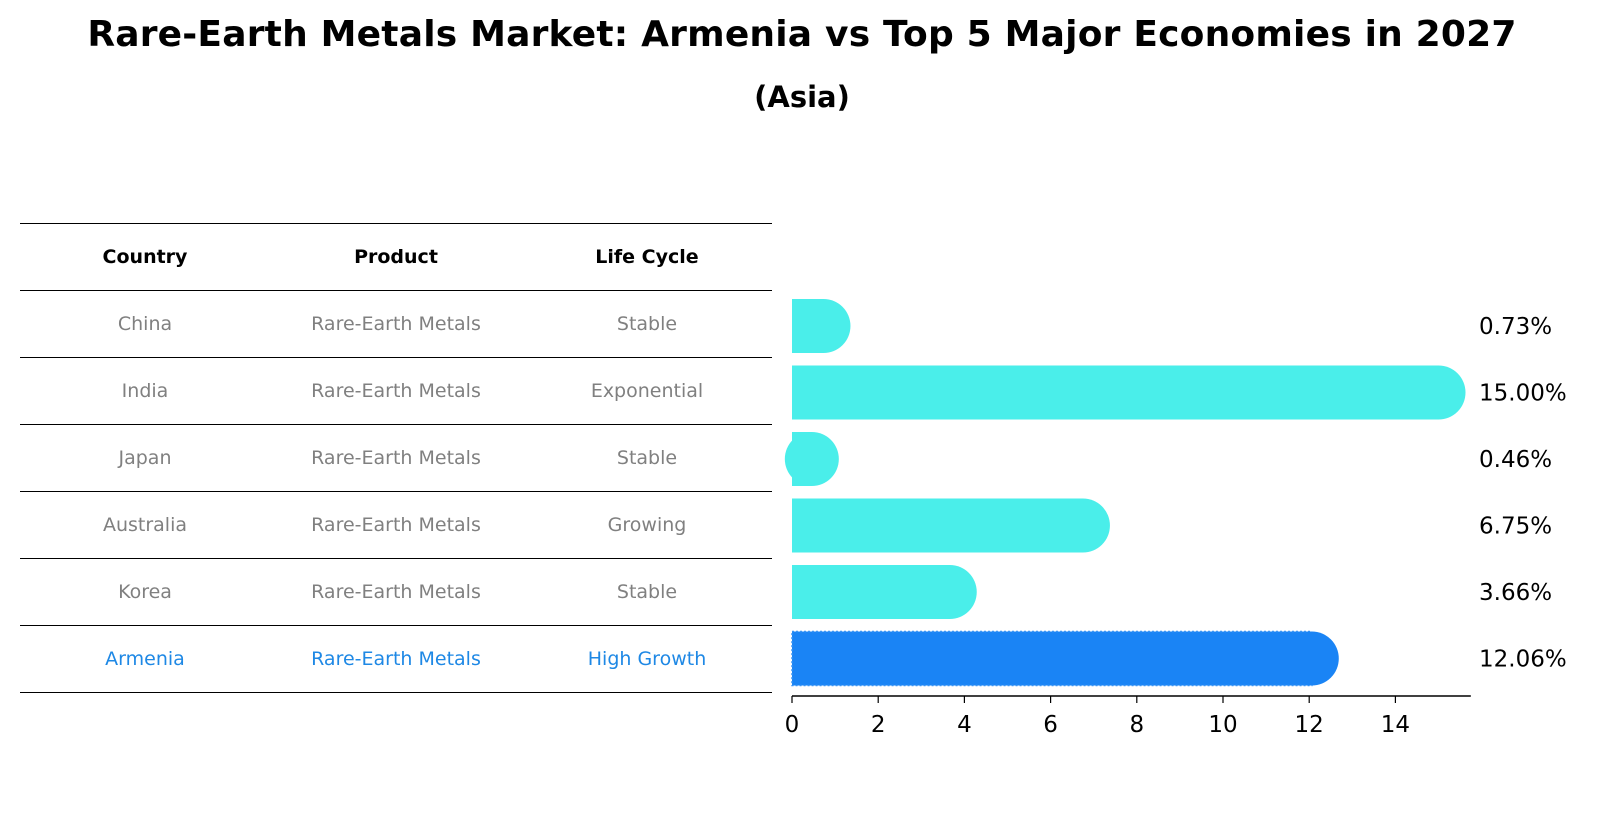 The height and width of the screenshot is (823, 1604). What do you see at coordinates (884, 592) in the screenshot?
I see `bar-korea` at bounding box center [884, 592].